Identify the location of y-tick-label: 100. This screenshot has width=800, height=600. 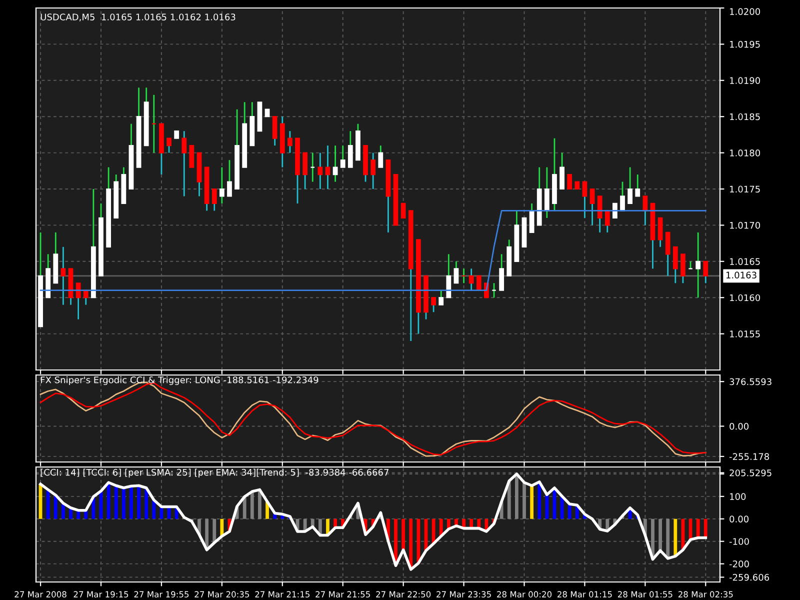
(738, 496).